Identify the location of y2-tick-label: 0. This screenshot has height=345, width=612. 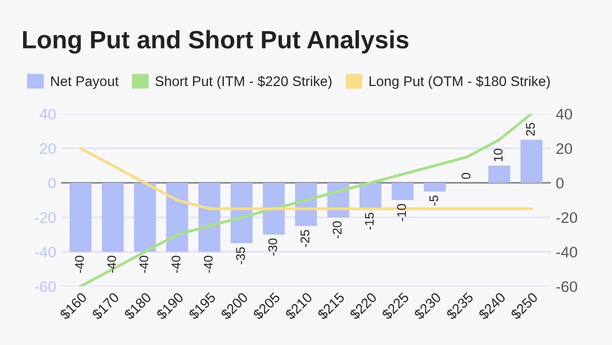
(560, 183).